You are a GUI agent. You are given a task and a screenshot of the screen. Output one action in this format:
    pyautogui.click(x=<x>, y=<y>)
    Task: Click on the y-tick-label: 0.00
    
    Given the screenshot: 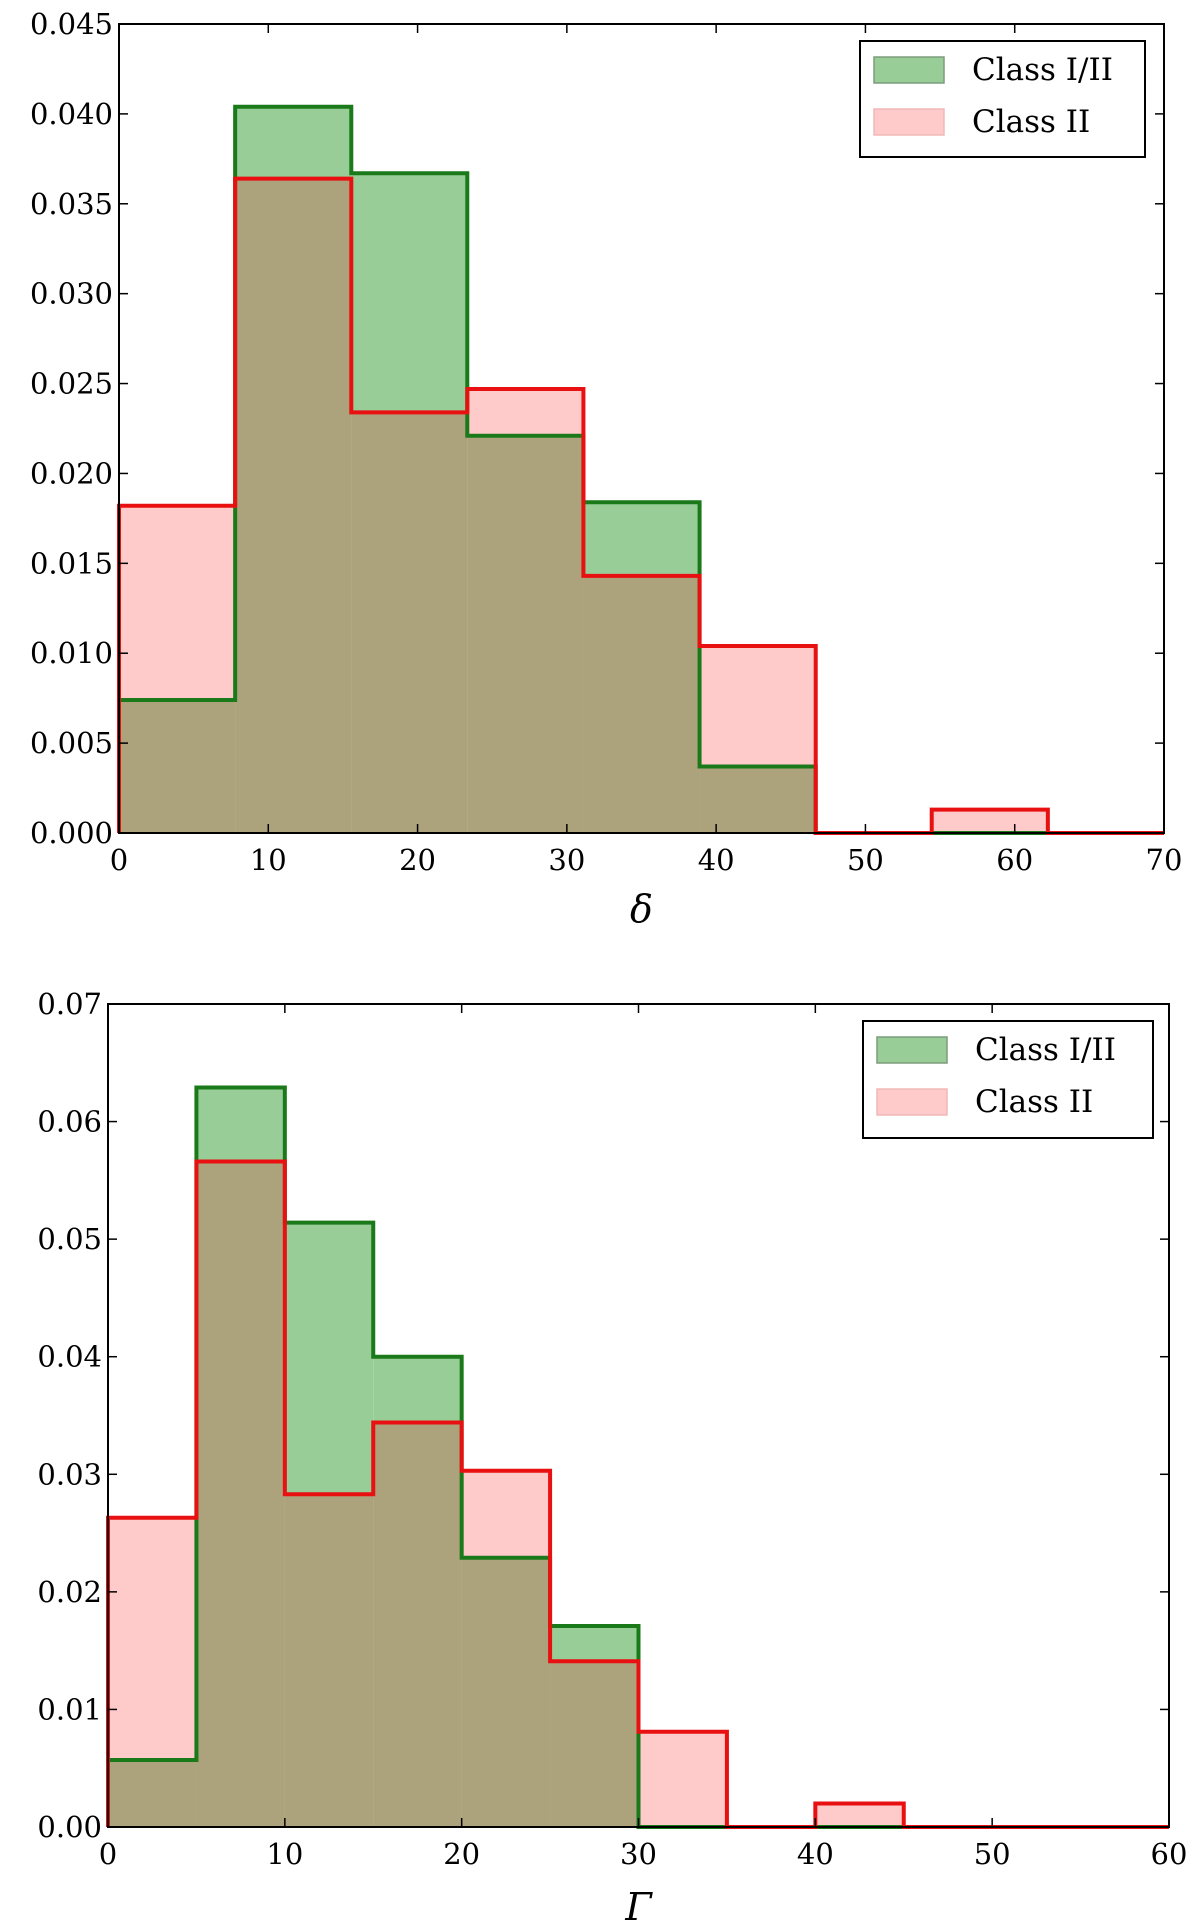 What is the action you would take?
    pyautogui.click(x=69, y=1827)
    